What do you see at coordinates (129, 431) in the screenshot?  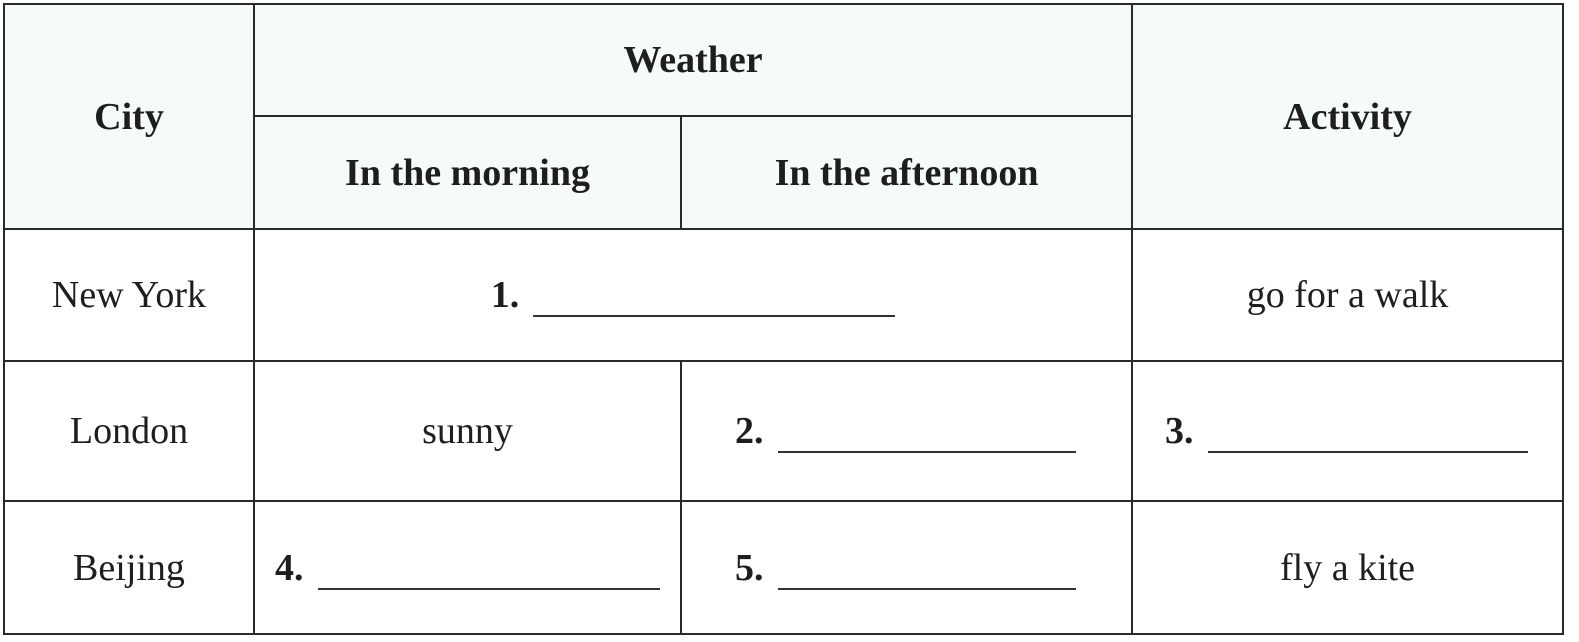 I see `city-cell: London` at bounding box center [129, 431].